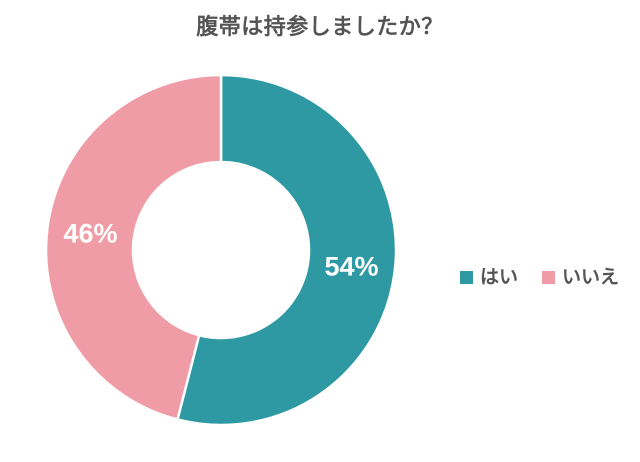 The image size is (640, 462). What do you see at coordinates (539, 275) in the screenshot?
I see `chart-legend: はい いいえ` at bounding box center [539, 275].